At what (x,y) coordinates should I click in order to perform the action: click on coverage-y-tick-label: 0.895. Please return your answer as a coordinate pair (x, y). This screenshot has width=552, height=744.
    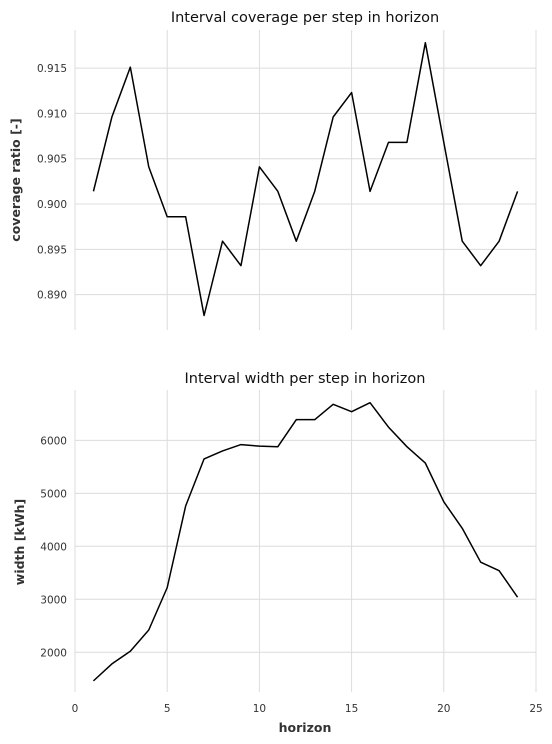
    Looking at the image, I should click on (52, 250).